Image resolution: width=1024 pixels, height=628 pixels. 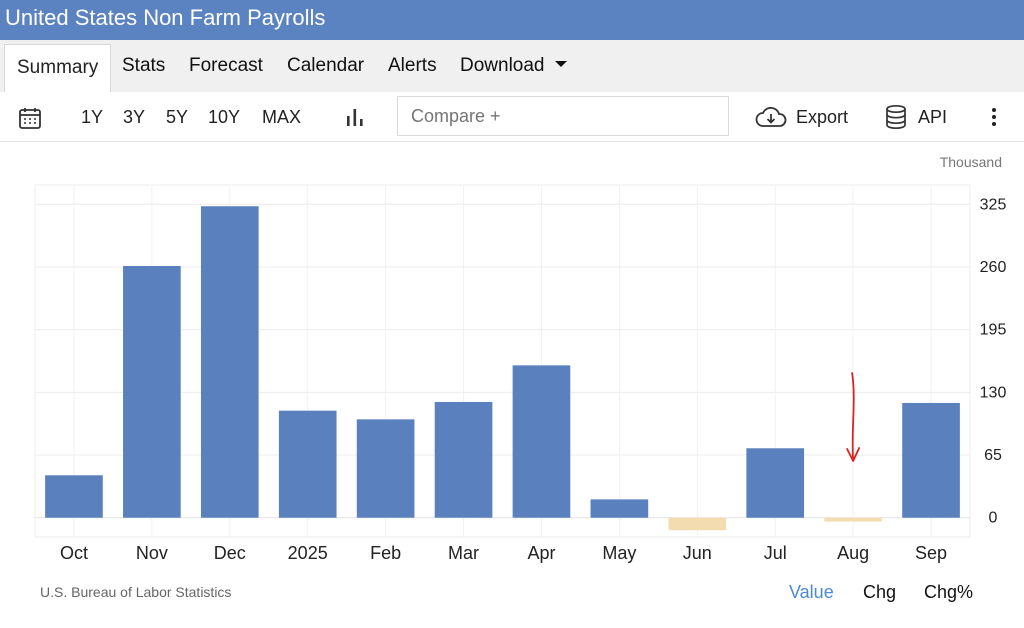 What do you see at coordinates (697, 553) in the screenshot?
I see `x-tick-label: Jun` at bounding box center [697, 553].